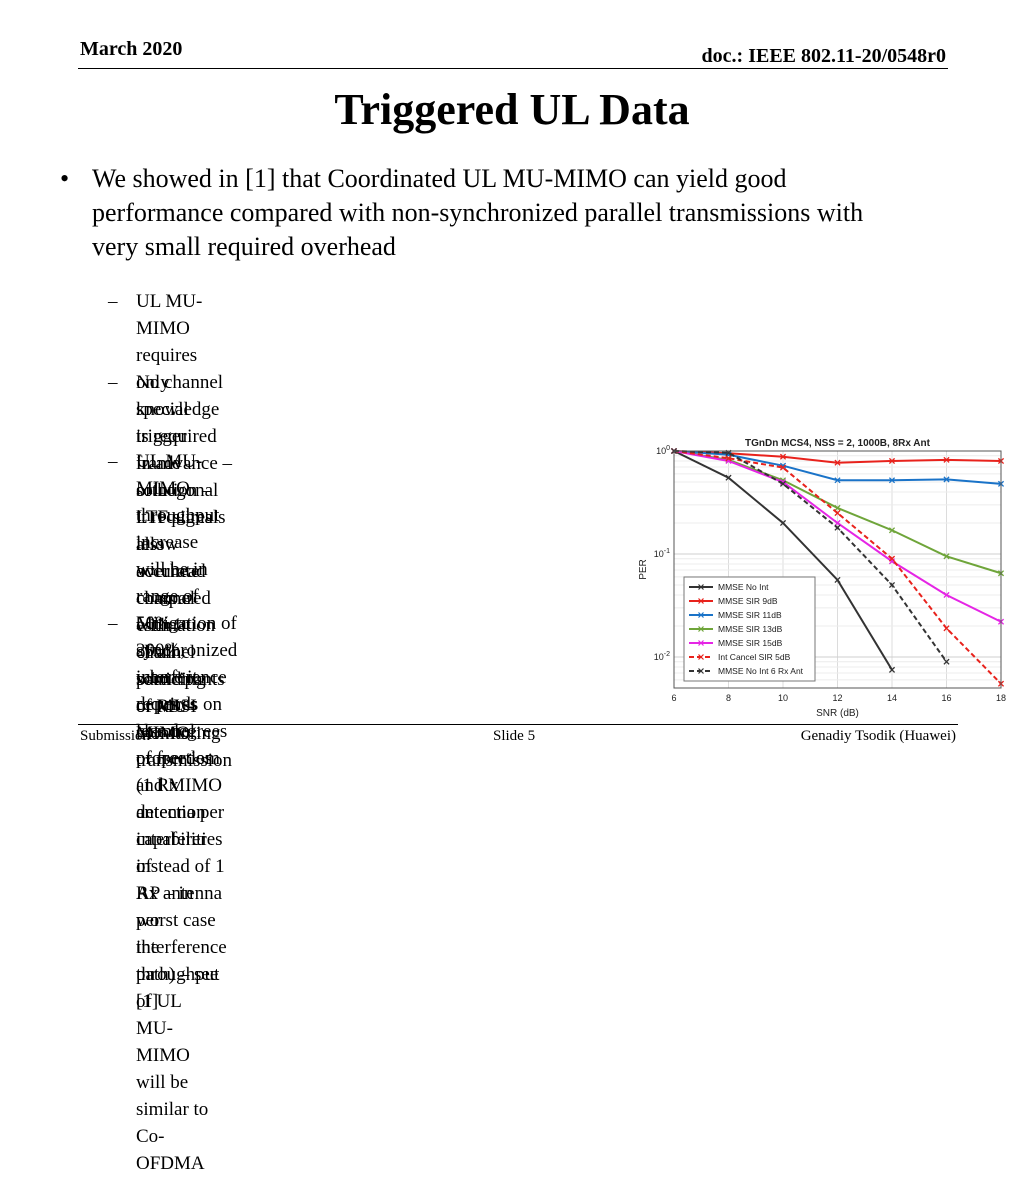 The width and height of the screenshot is (1024, 1177). What do you see at coordinates (244, 246) in the screenshot?
I see `bullet-line: very small required overhead` at bounding box center [244, 246].